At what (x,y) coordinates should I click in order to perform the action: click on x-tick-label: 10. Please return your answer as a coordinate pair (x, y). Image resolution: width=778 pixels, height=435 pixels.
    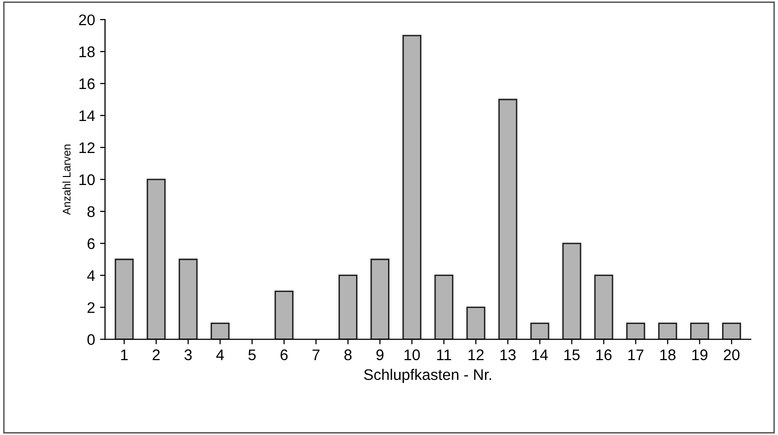
    Looking at the image, I should click on (412, 354).